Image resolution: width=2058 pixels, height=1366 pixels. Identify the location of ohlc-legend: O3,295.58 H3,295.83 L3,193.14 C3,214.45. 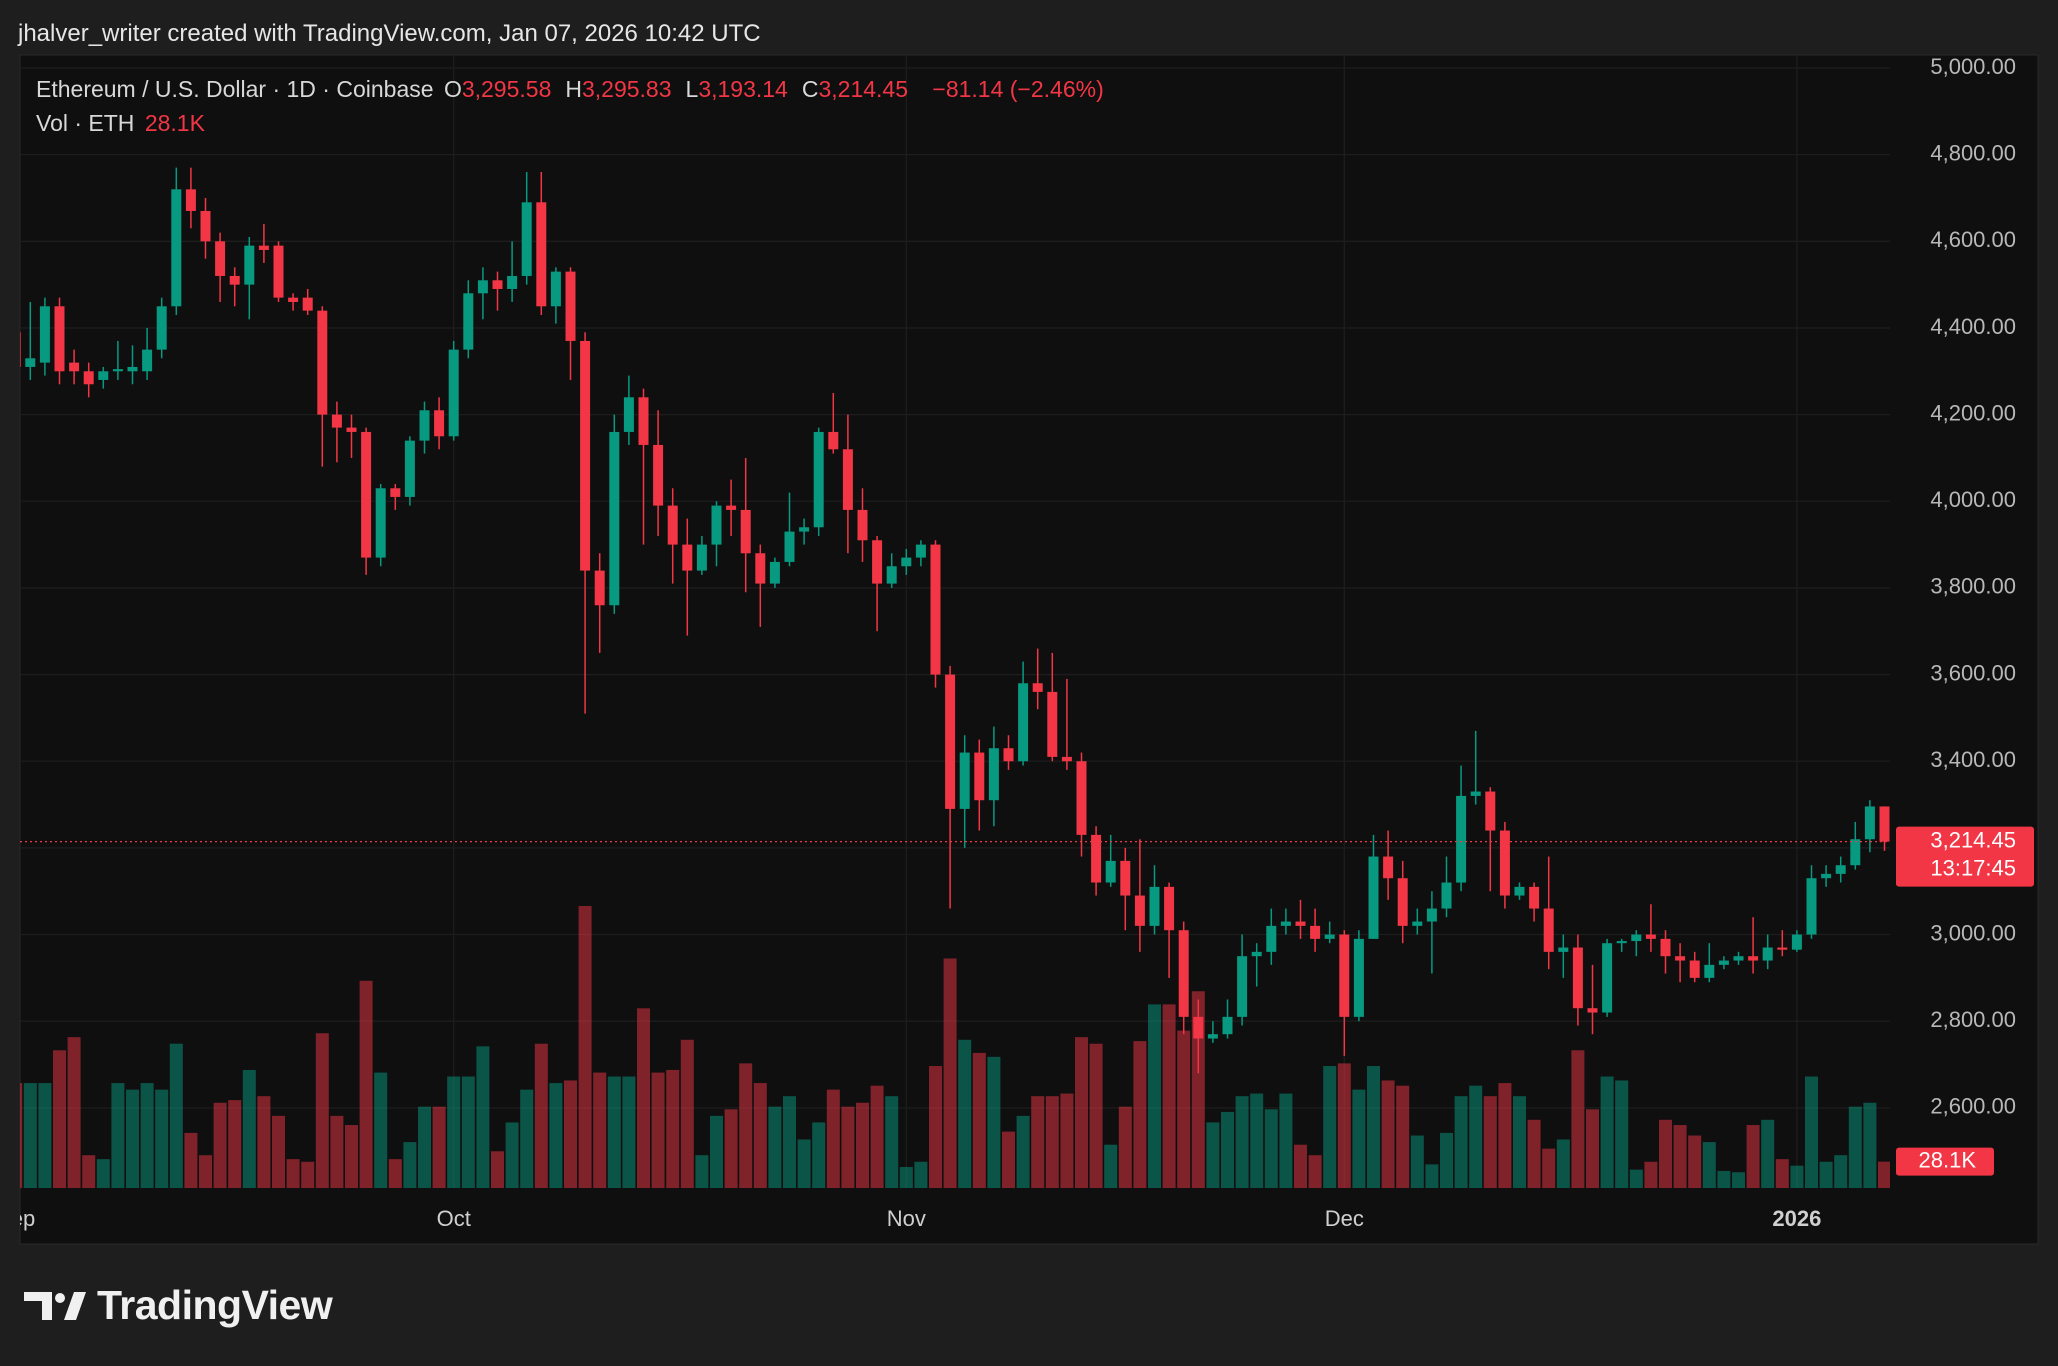
(683, 89).